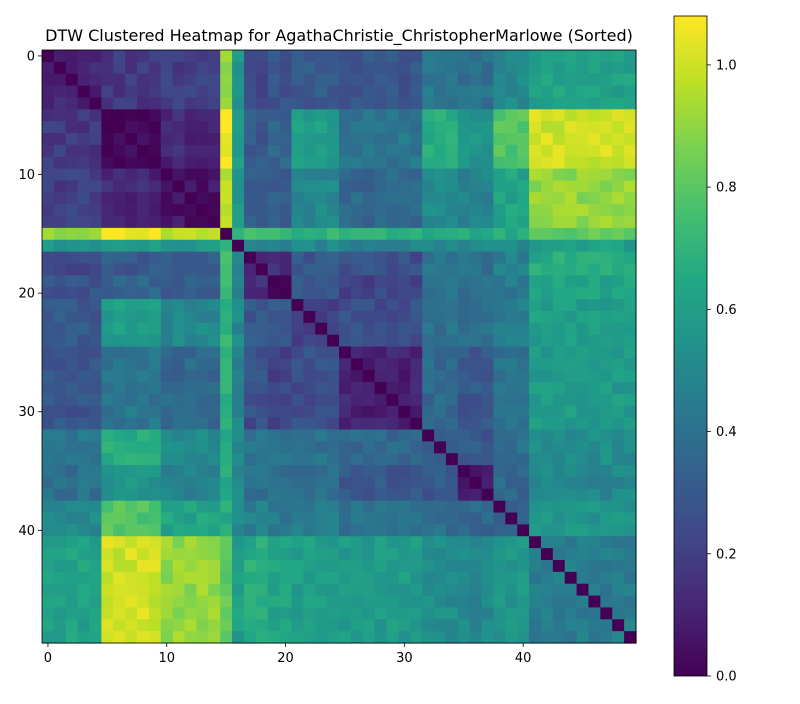  I want to click on colorbar-tick-label: 0.2, so click(726, 554).